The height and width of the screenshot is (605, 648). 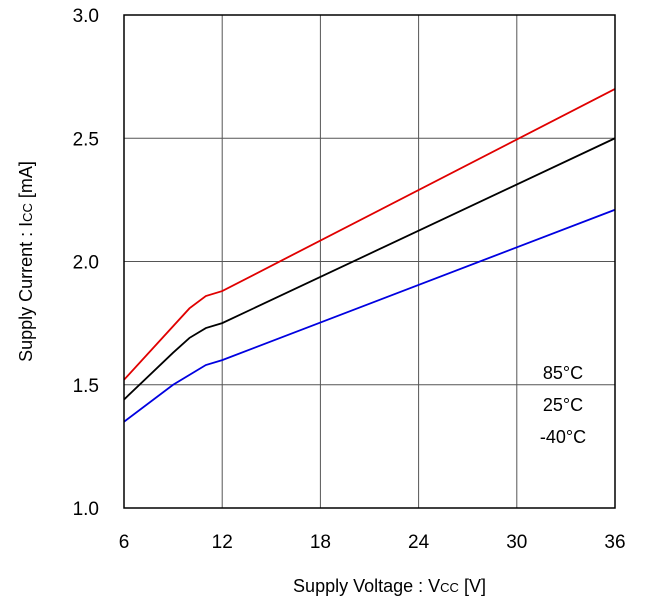 What do you see at coordinates (86, 16) in the screenshot?
I see `y-tick-label: 3.0` at bounding box center [86, 16].